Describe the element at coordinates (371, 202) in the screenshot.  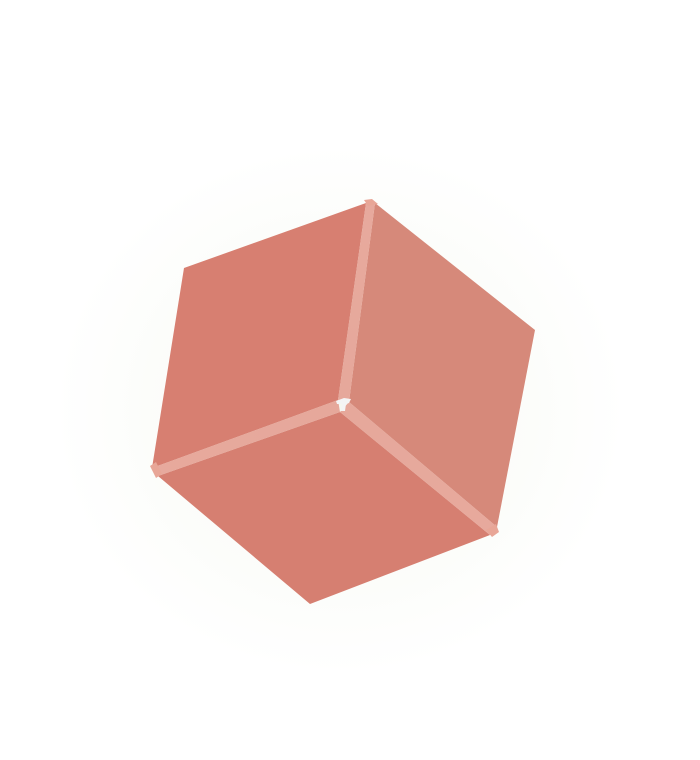
I see `cube-corner-top` at that location.